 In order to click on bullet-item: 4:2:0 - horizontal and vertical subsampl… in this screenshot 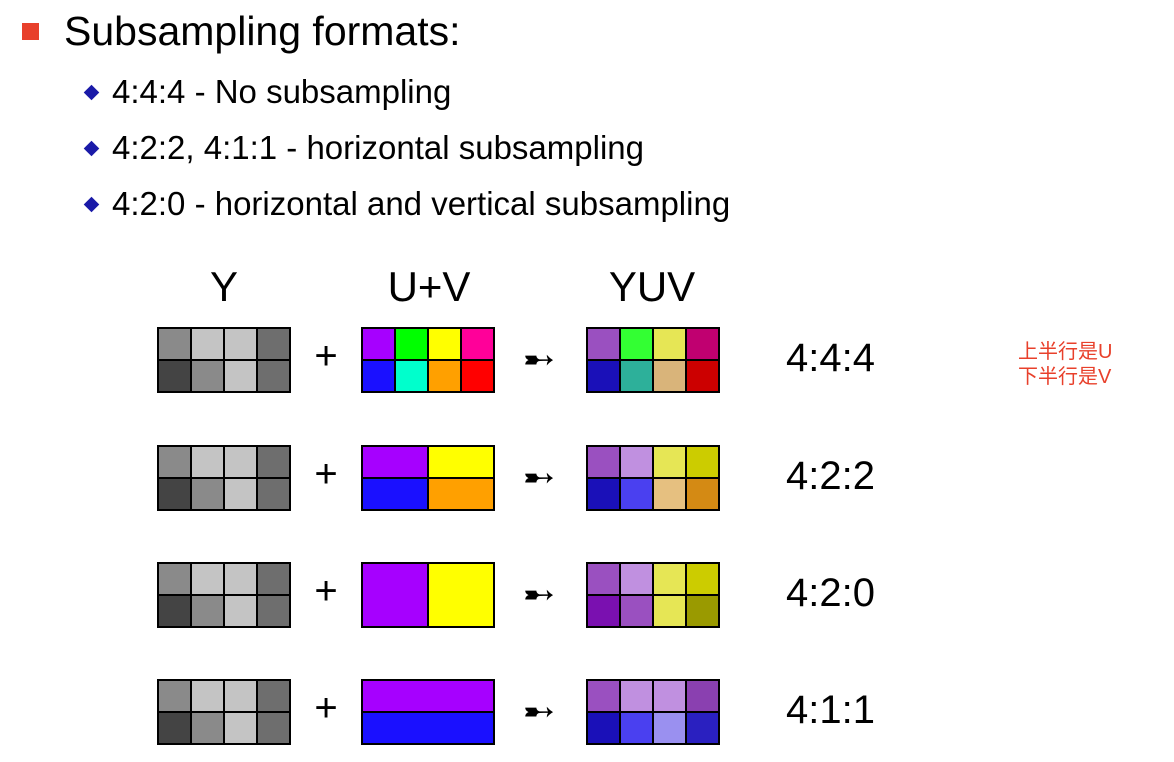, I will do `click(407, 204)`.